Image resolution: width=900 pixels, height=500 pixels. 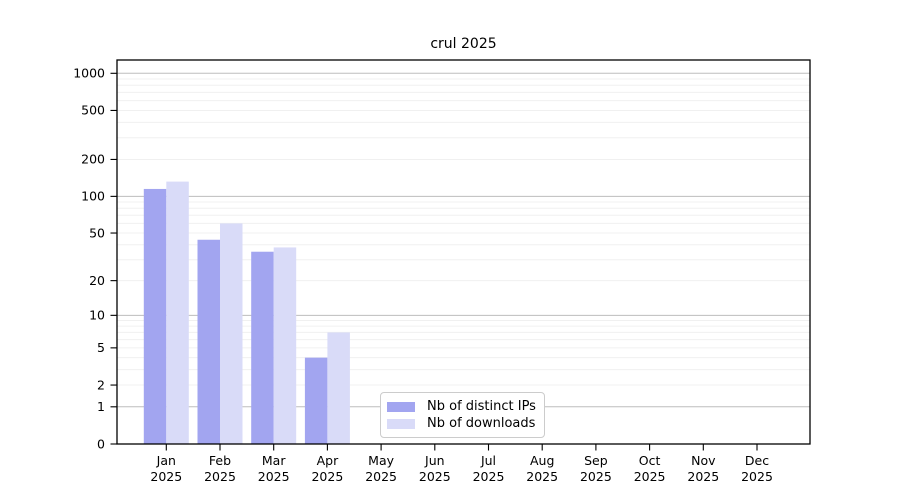 What do you see at coordinates (542, 460) in the screenshot?
I see `x-tick-label-month: Aug` at bounding box center [542, 460].